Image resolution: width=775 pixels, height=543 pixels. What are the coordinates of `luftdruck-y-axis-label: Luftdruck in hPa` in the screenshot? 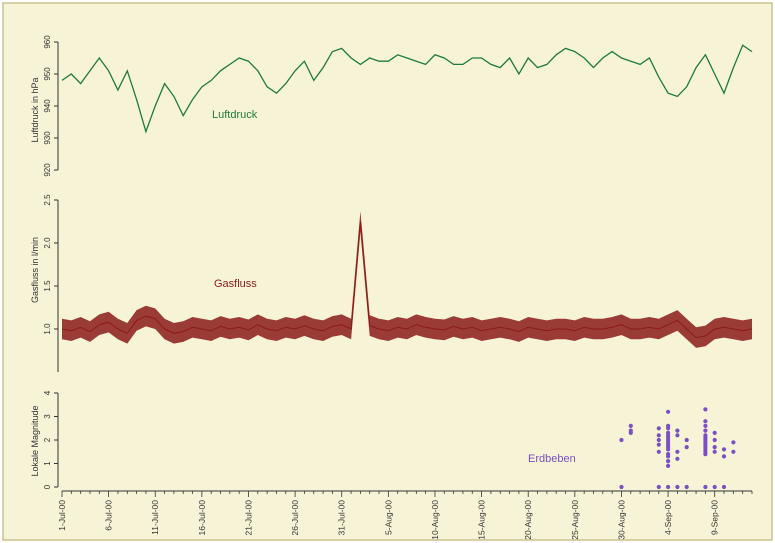 It's located at (35, 109).